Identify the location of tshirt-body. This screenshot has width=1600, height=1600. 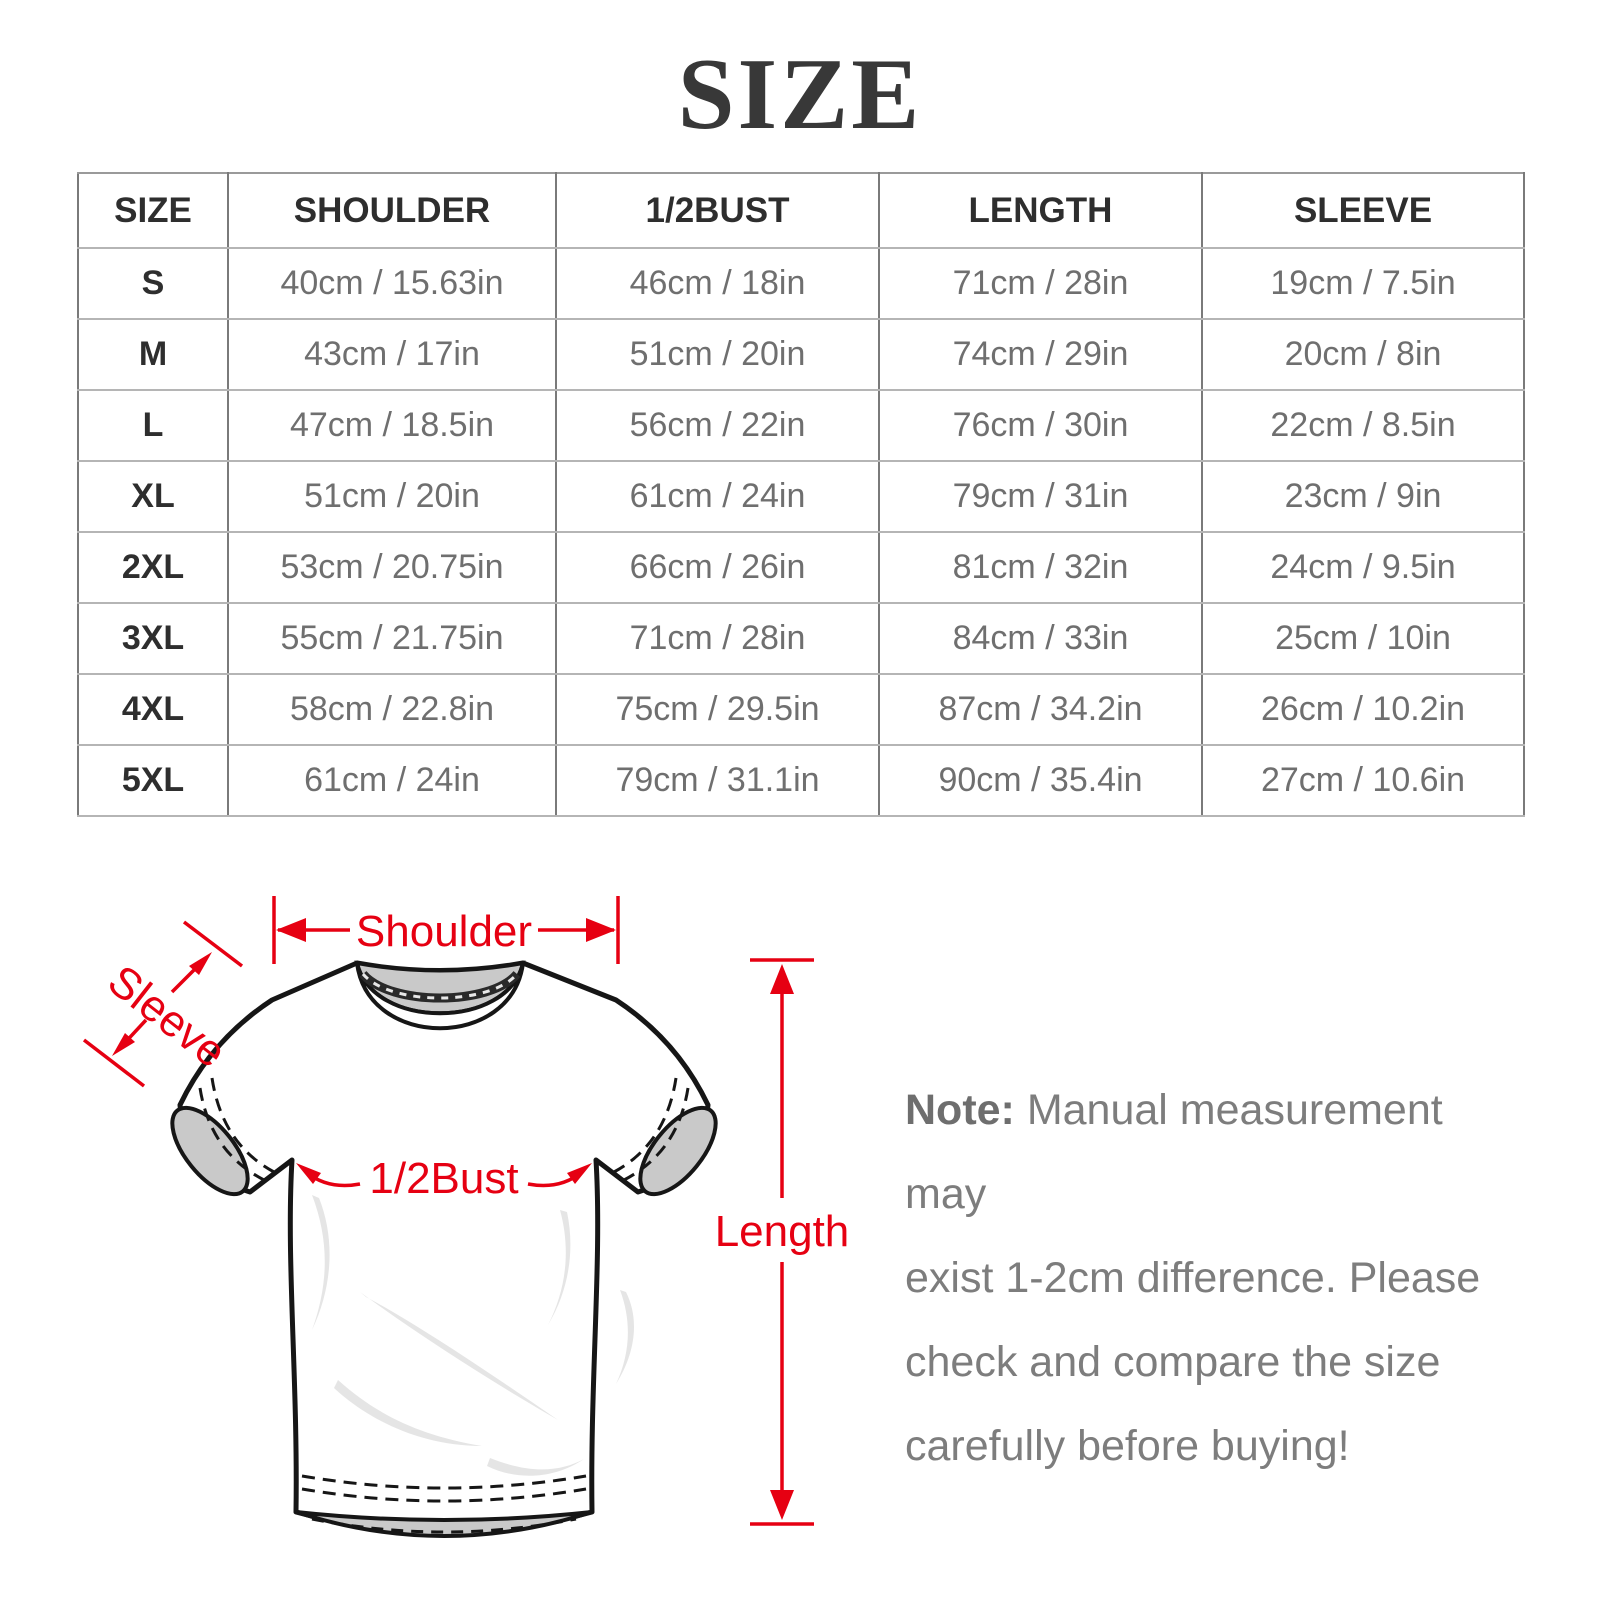
(444, 1247).